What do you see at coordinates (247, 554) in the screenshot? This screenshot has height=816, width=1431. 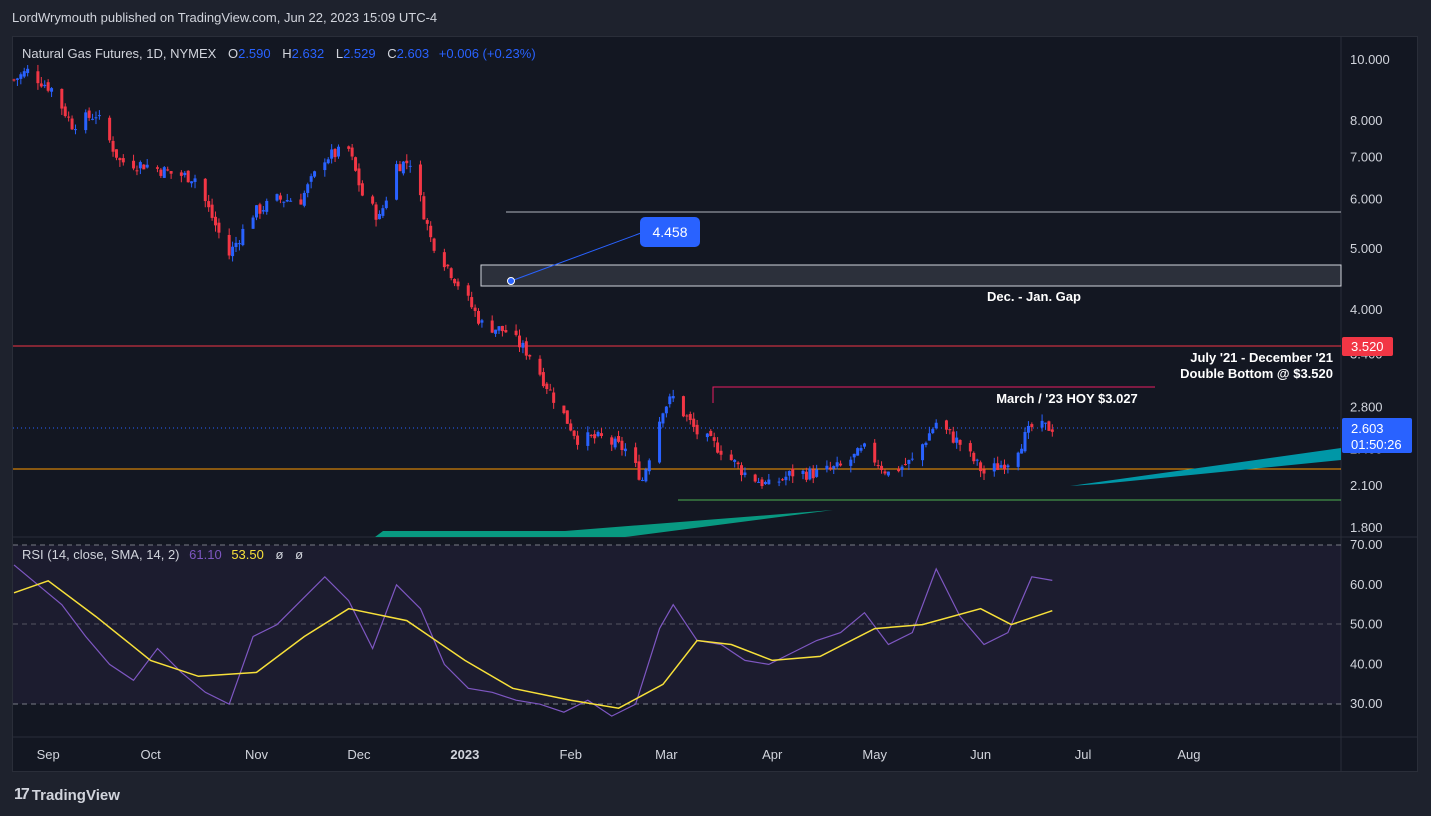 I see `rsi-legend-sma: 53.50` at bounding box center [247, 554].